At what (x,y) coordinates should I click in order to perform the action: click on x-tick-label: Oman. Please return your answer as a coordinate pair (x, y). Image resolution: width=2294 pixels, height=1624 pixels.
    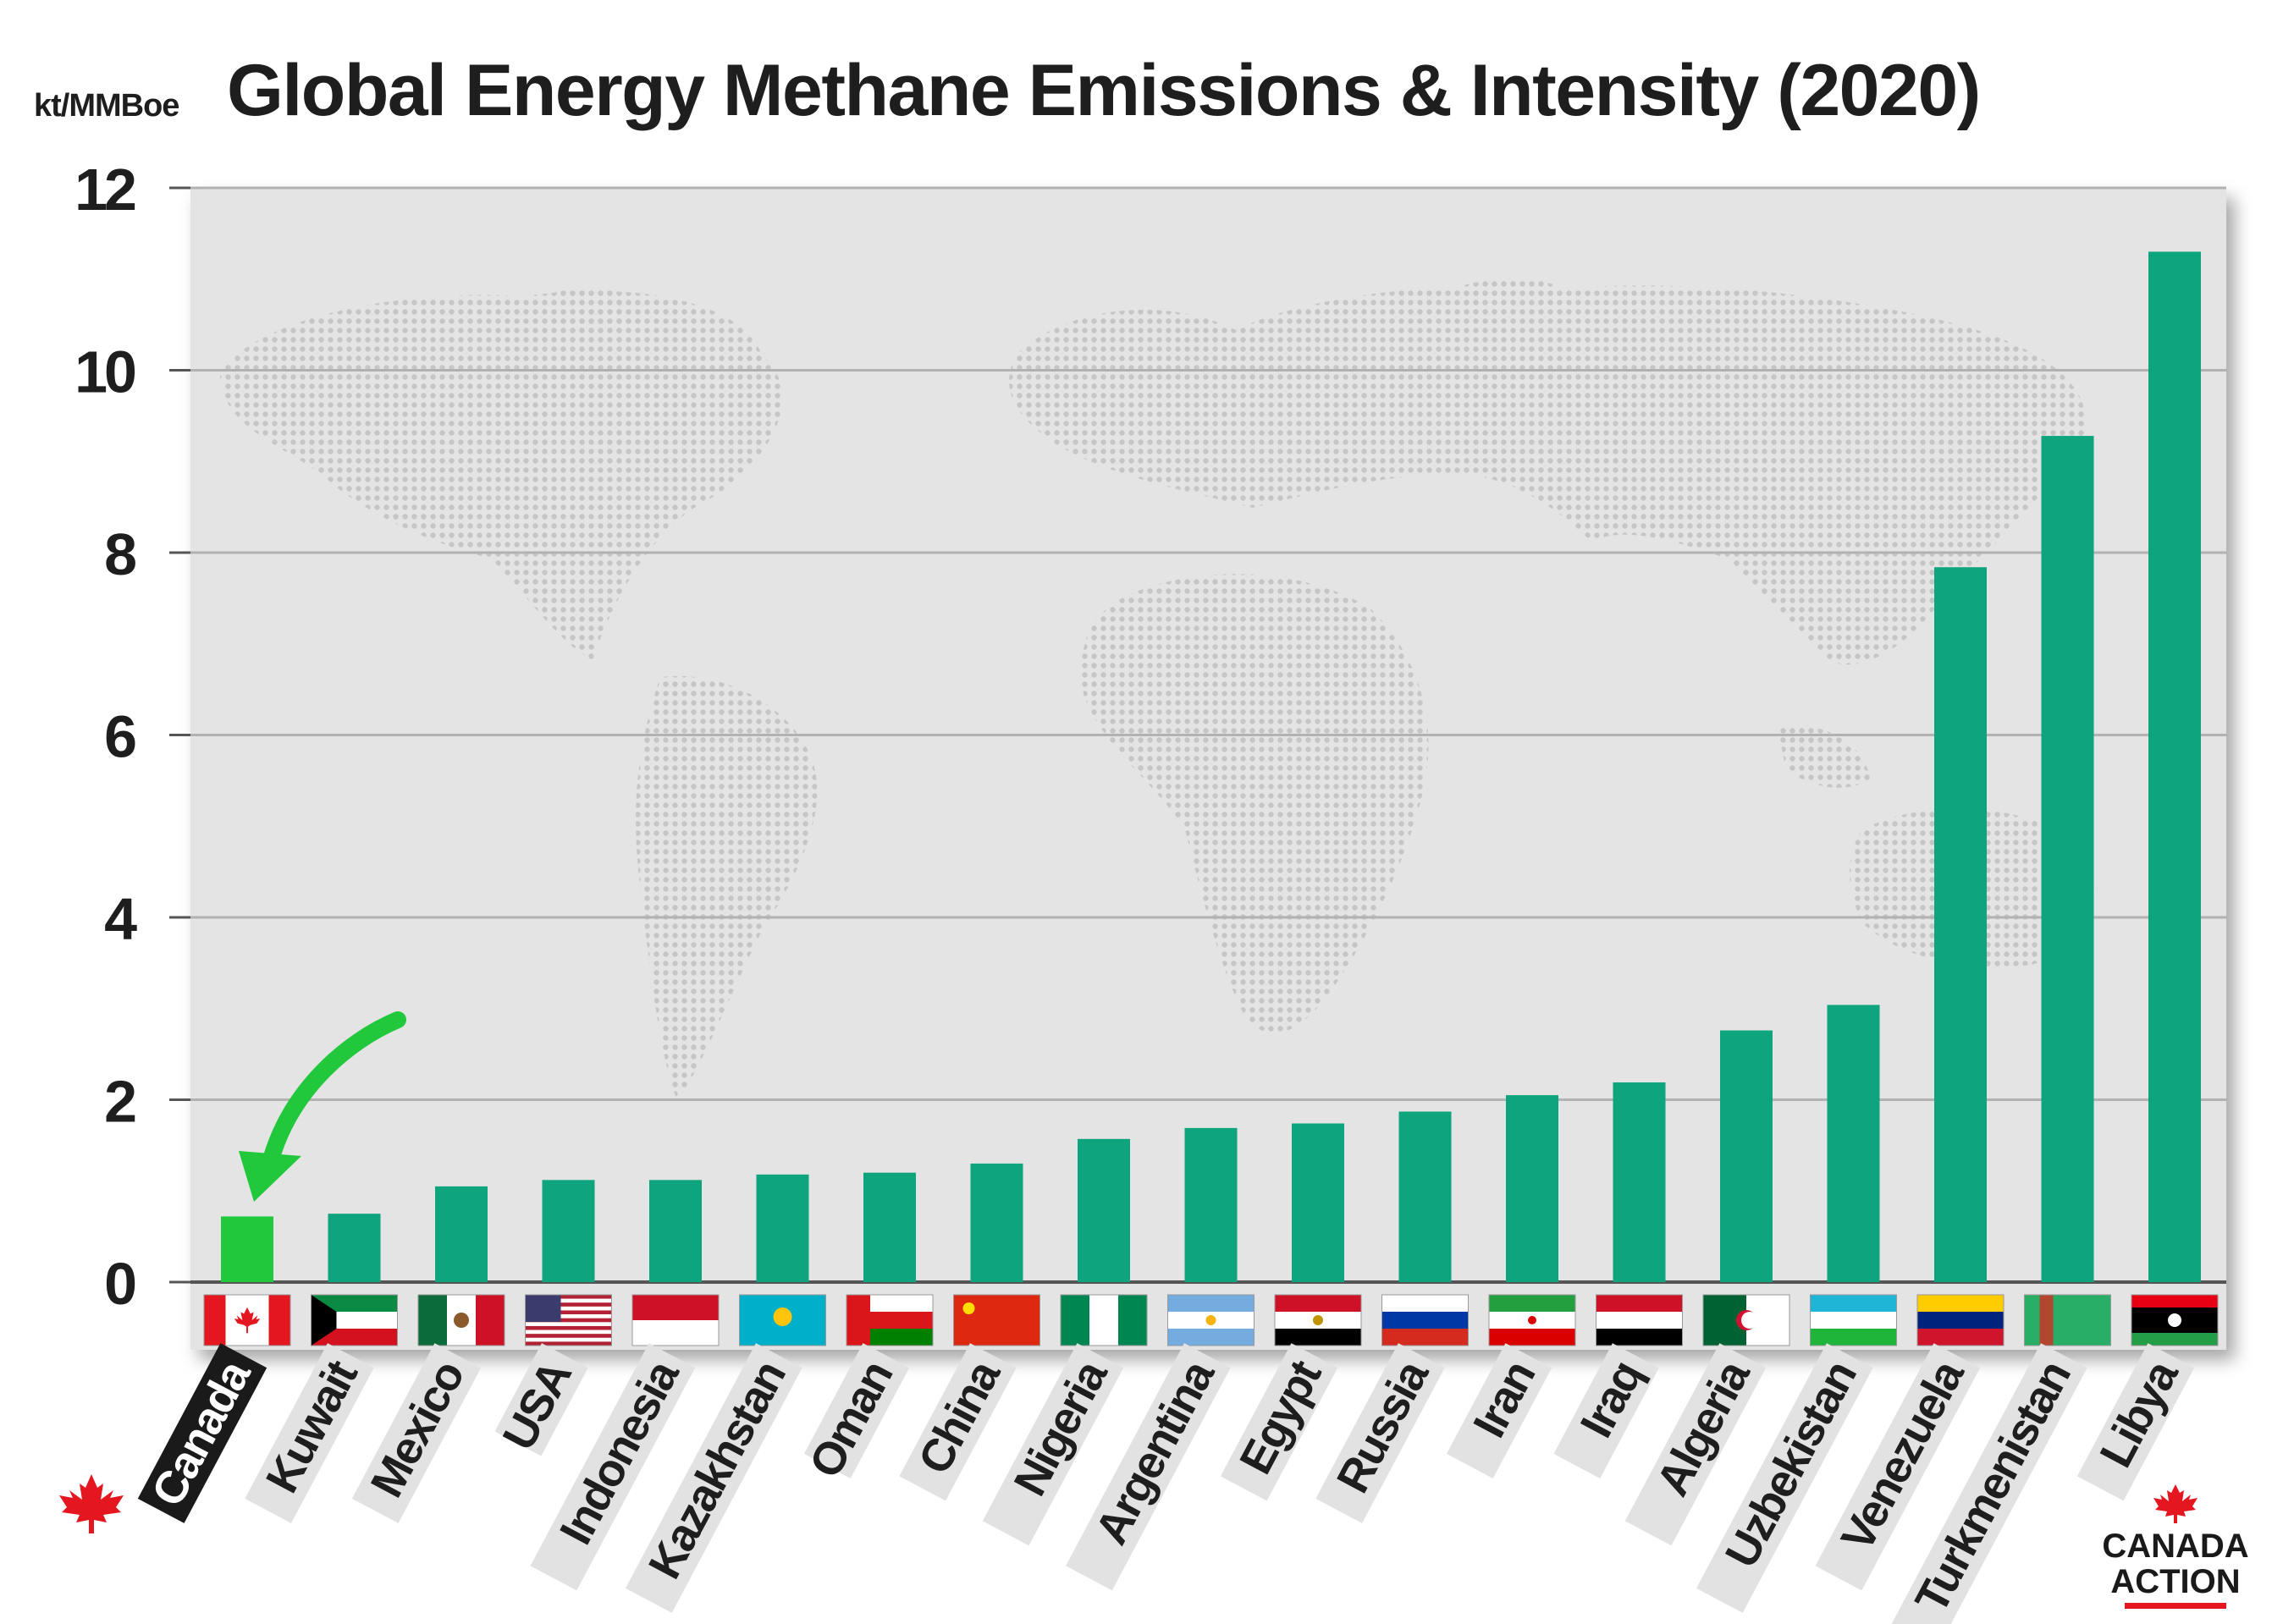
    Looking at the image, I should click on (851, 1420).